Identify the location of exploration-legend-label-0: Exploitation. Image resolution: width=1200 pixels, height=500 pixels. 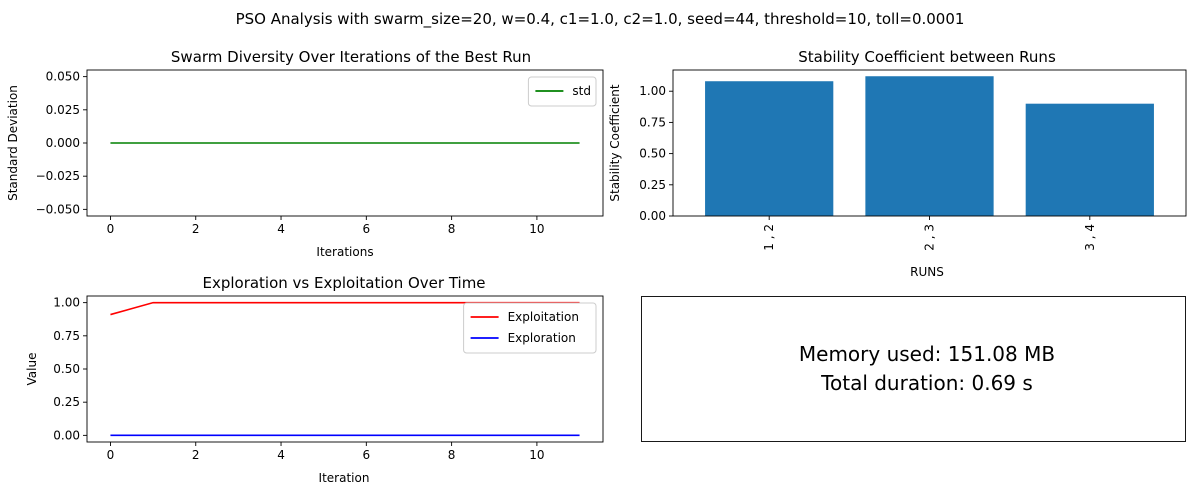
(543, 317).